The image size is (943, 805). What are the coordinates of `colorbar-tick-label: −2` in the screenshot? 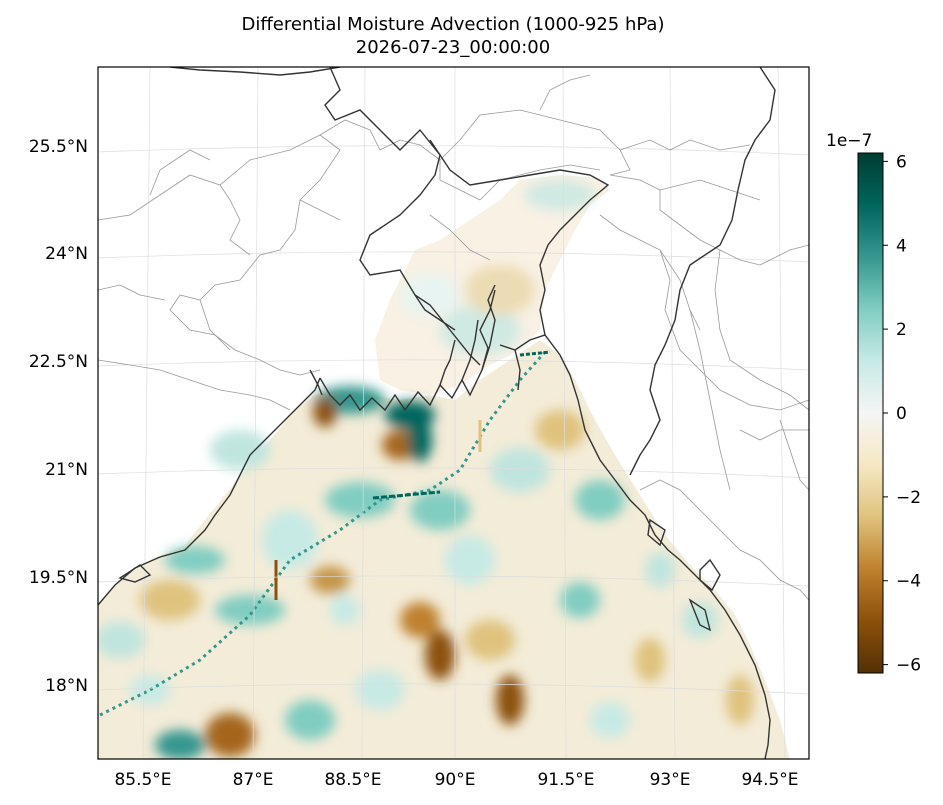 It's located at (908, 498).